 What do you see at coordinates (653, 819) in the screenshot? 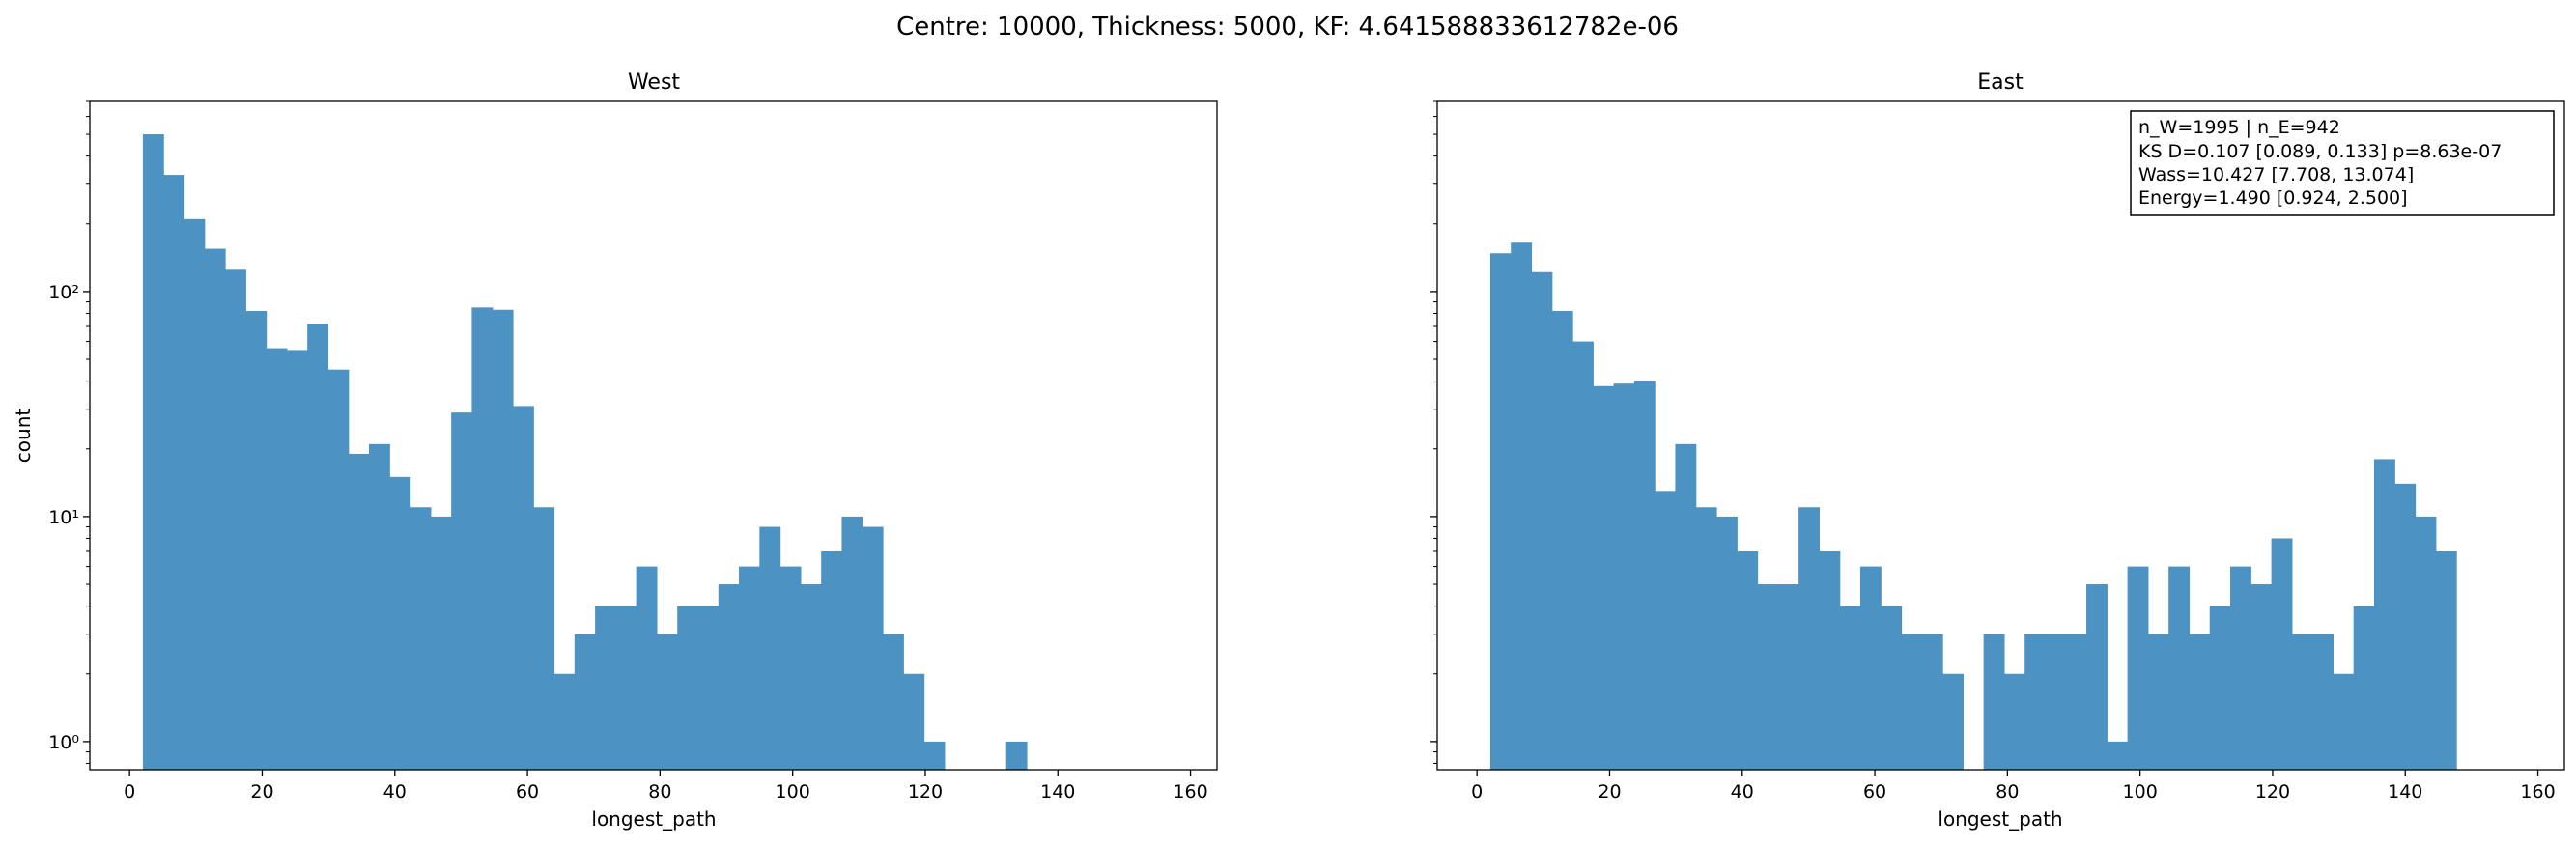
I see `west-x-axis-label: longest_path` at bounding box center [653, 819].